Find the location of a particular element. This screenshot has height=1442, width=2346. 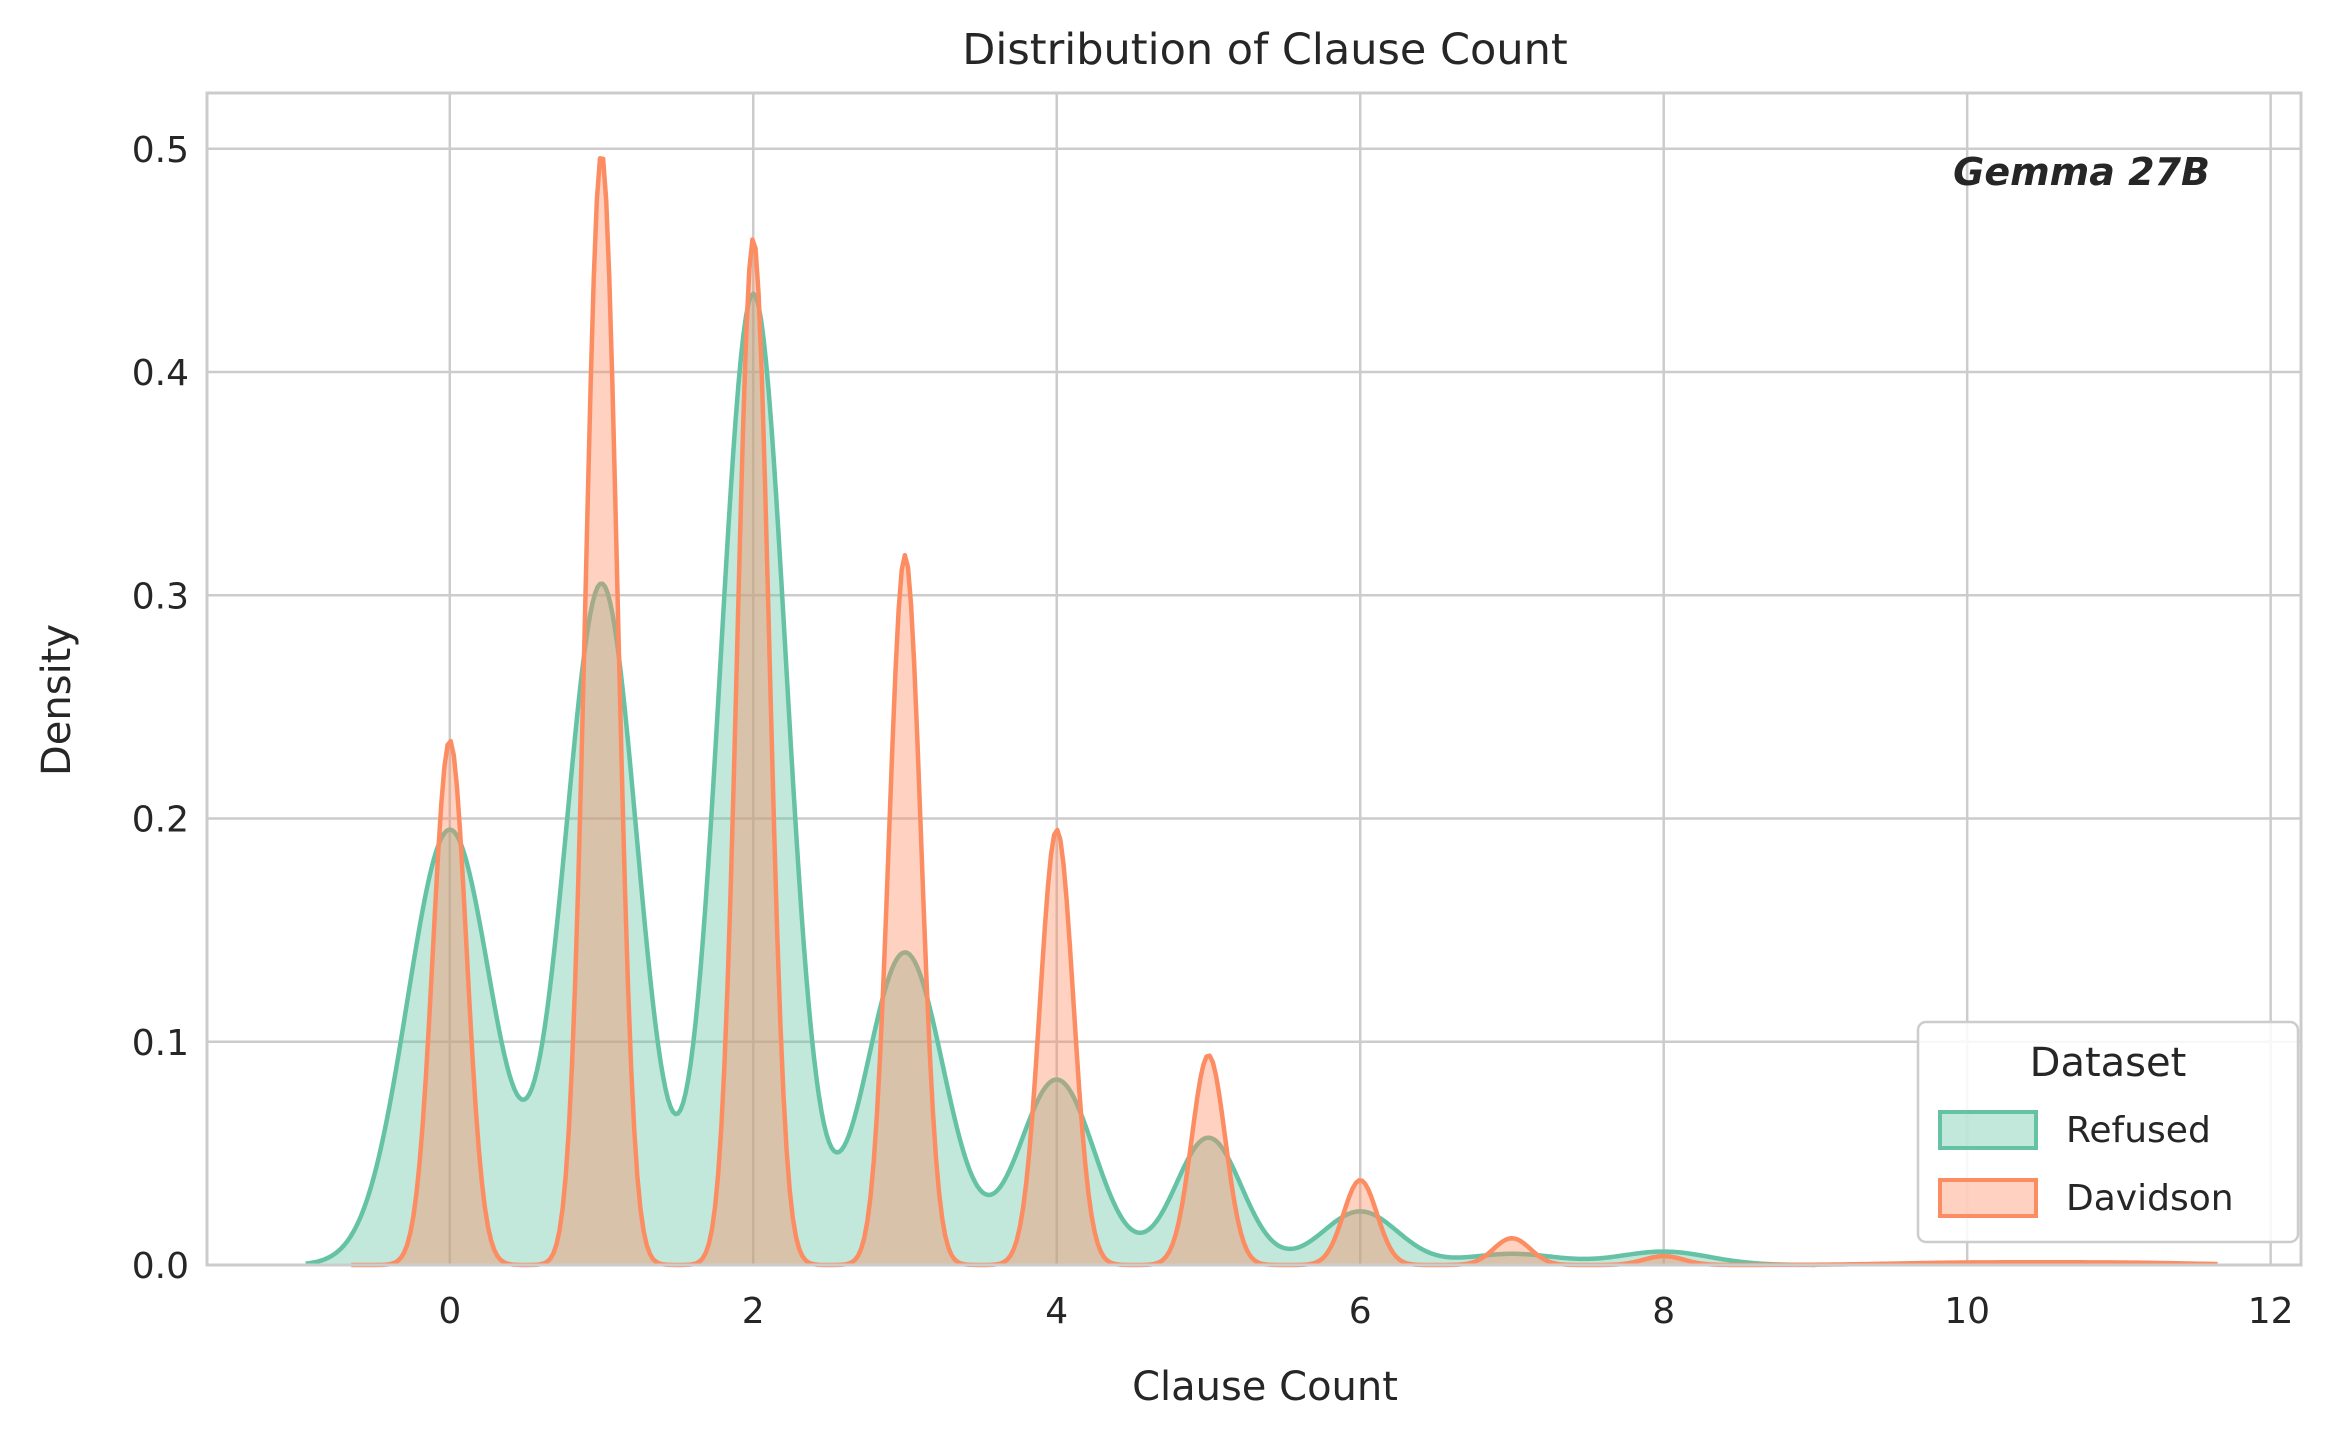

x-axis-ticks: 0 2 4 6 8 10 12 is located at coordinates (1365, 1311).